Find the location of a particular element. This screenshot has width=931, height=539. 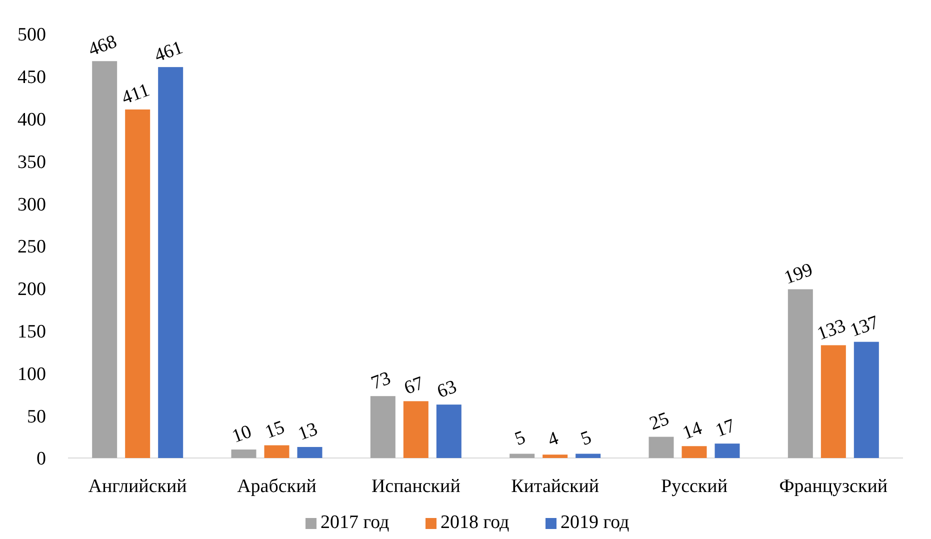

y-tick-label: 500 is located at coordinates (32, 35).